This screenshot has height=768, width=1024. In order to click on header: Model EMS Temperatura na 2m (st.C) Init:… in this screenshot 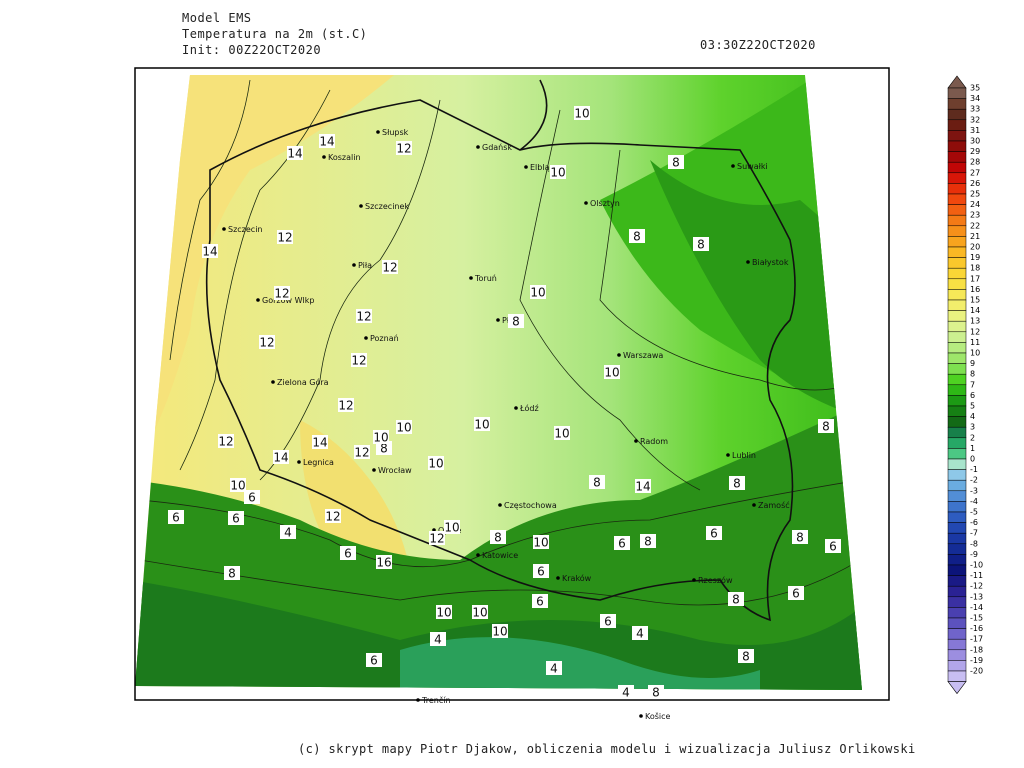, I will do `click(499, 34)`.